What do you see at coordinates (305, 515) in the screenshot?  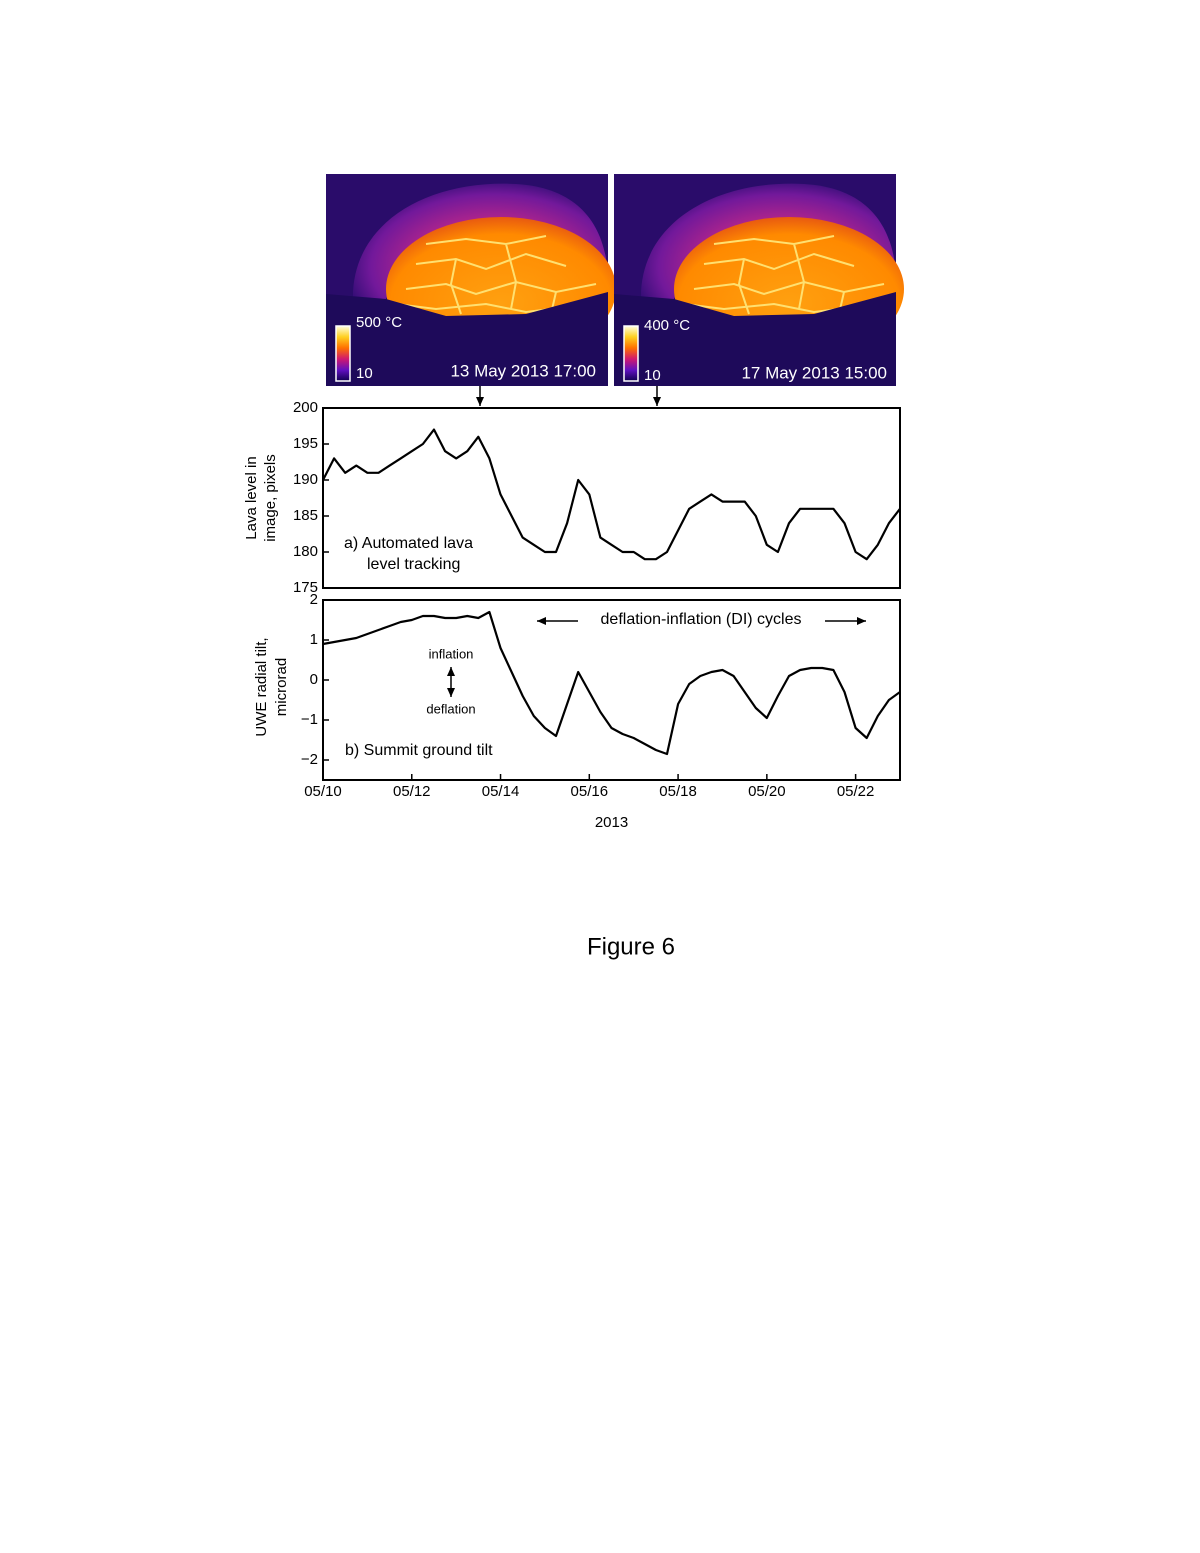 I see `y-tick-label: 185` at bounding box center [305, 515].